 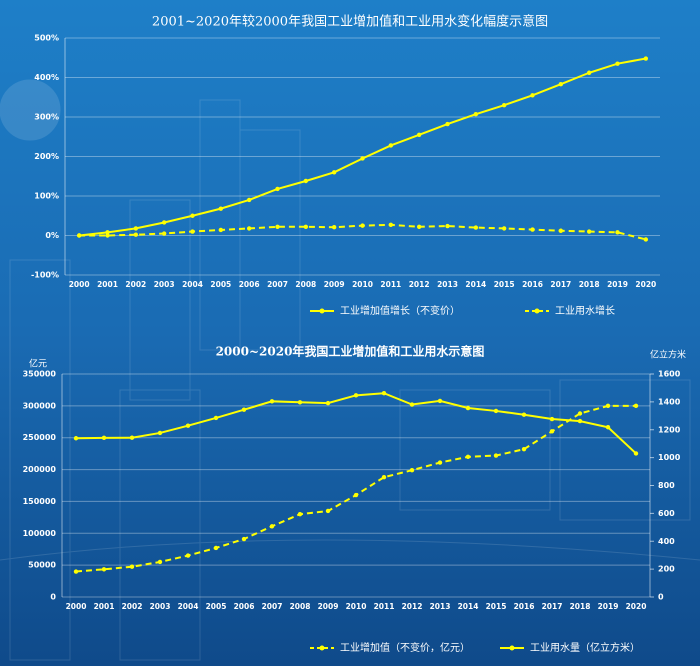 What do you see at coordinates (244, 606) in the screenshot?
I see `x-tick-label: 2006` at bounding box center [244, 606].